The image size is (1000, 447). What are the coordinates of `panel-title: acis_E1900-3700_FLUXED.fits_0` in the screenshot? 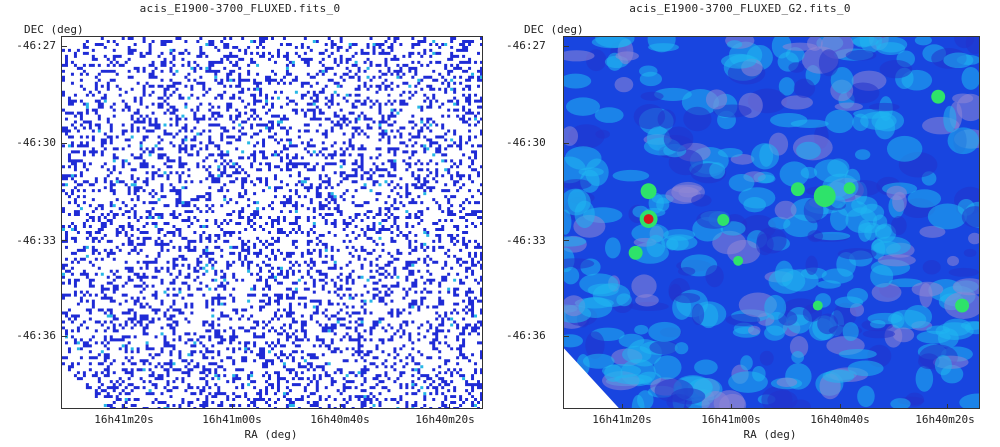 It's located at (240, 8).